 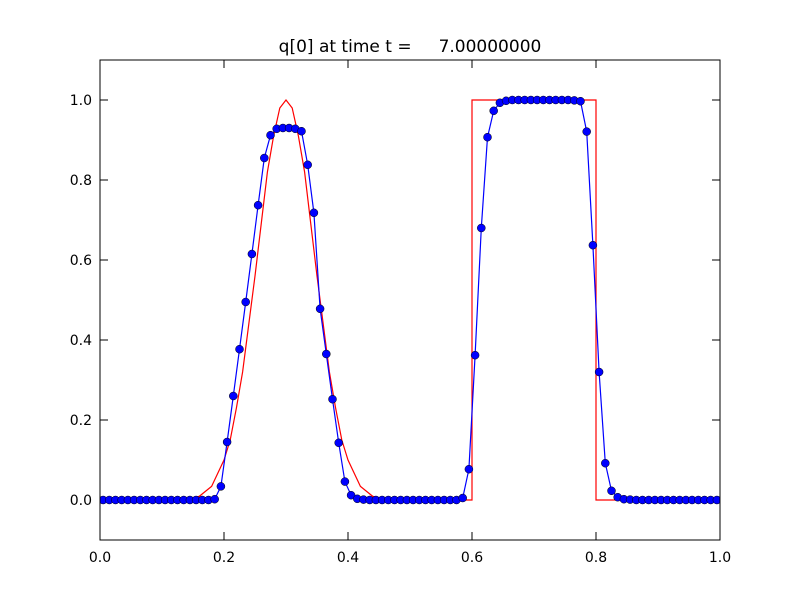 I want to click on x-tick-label: 0.0, so click(x=100, y=558).